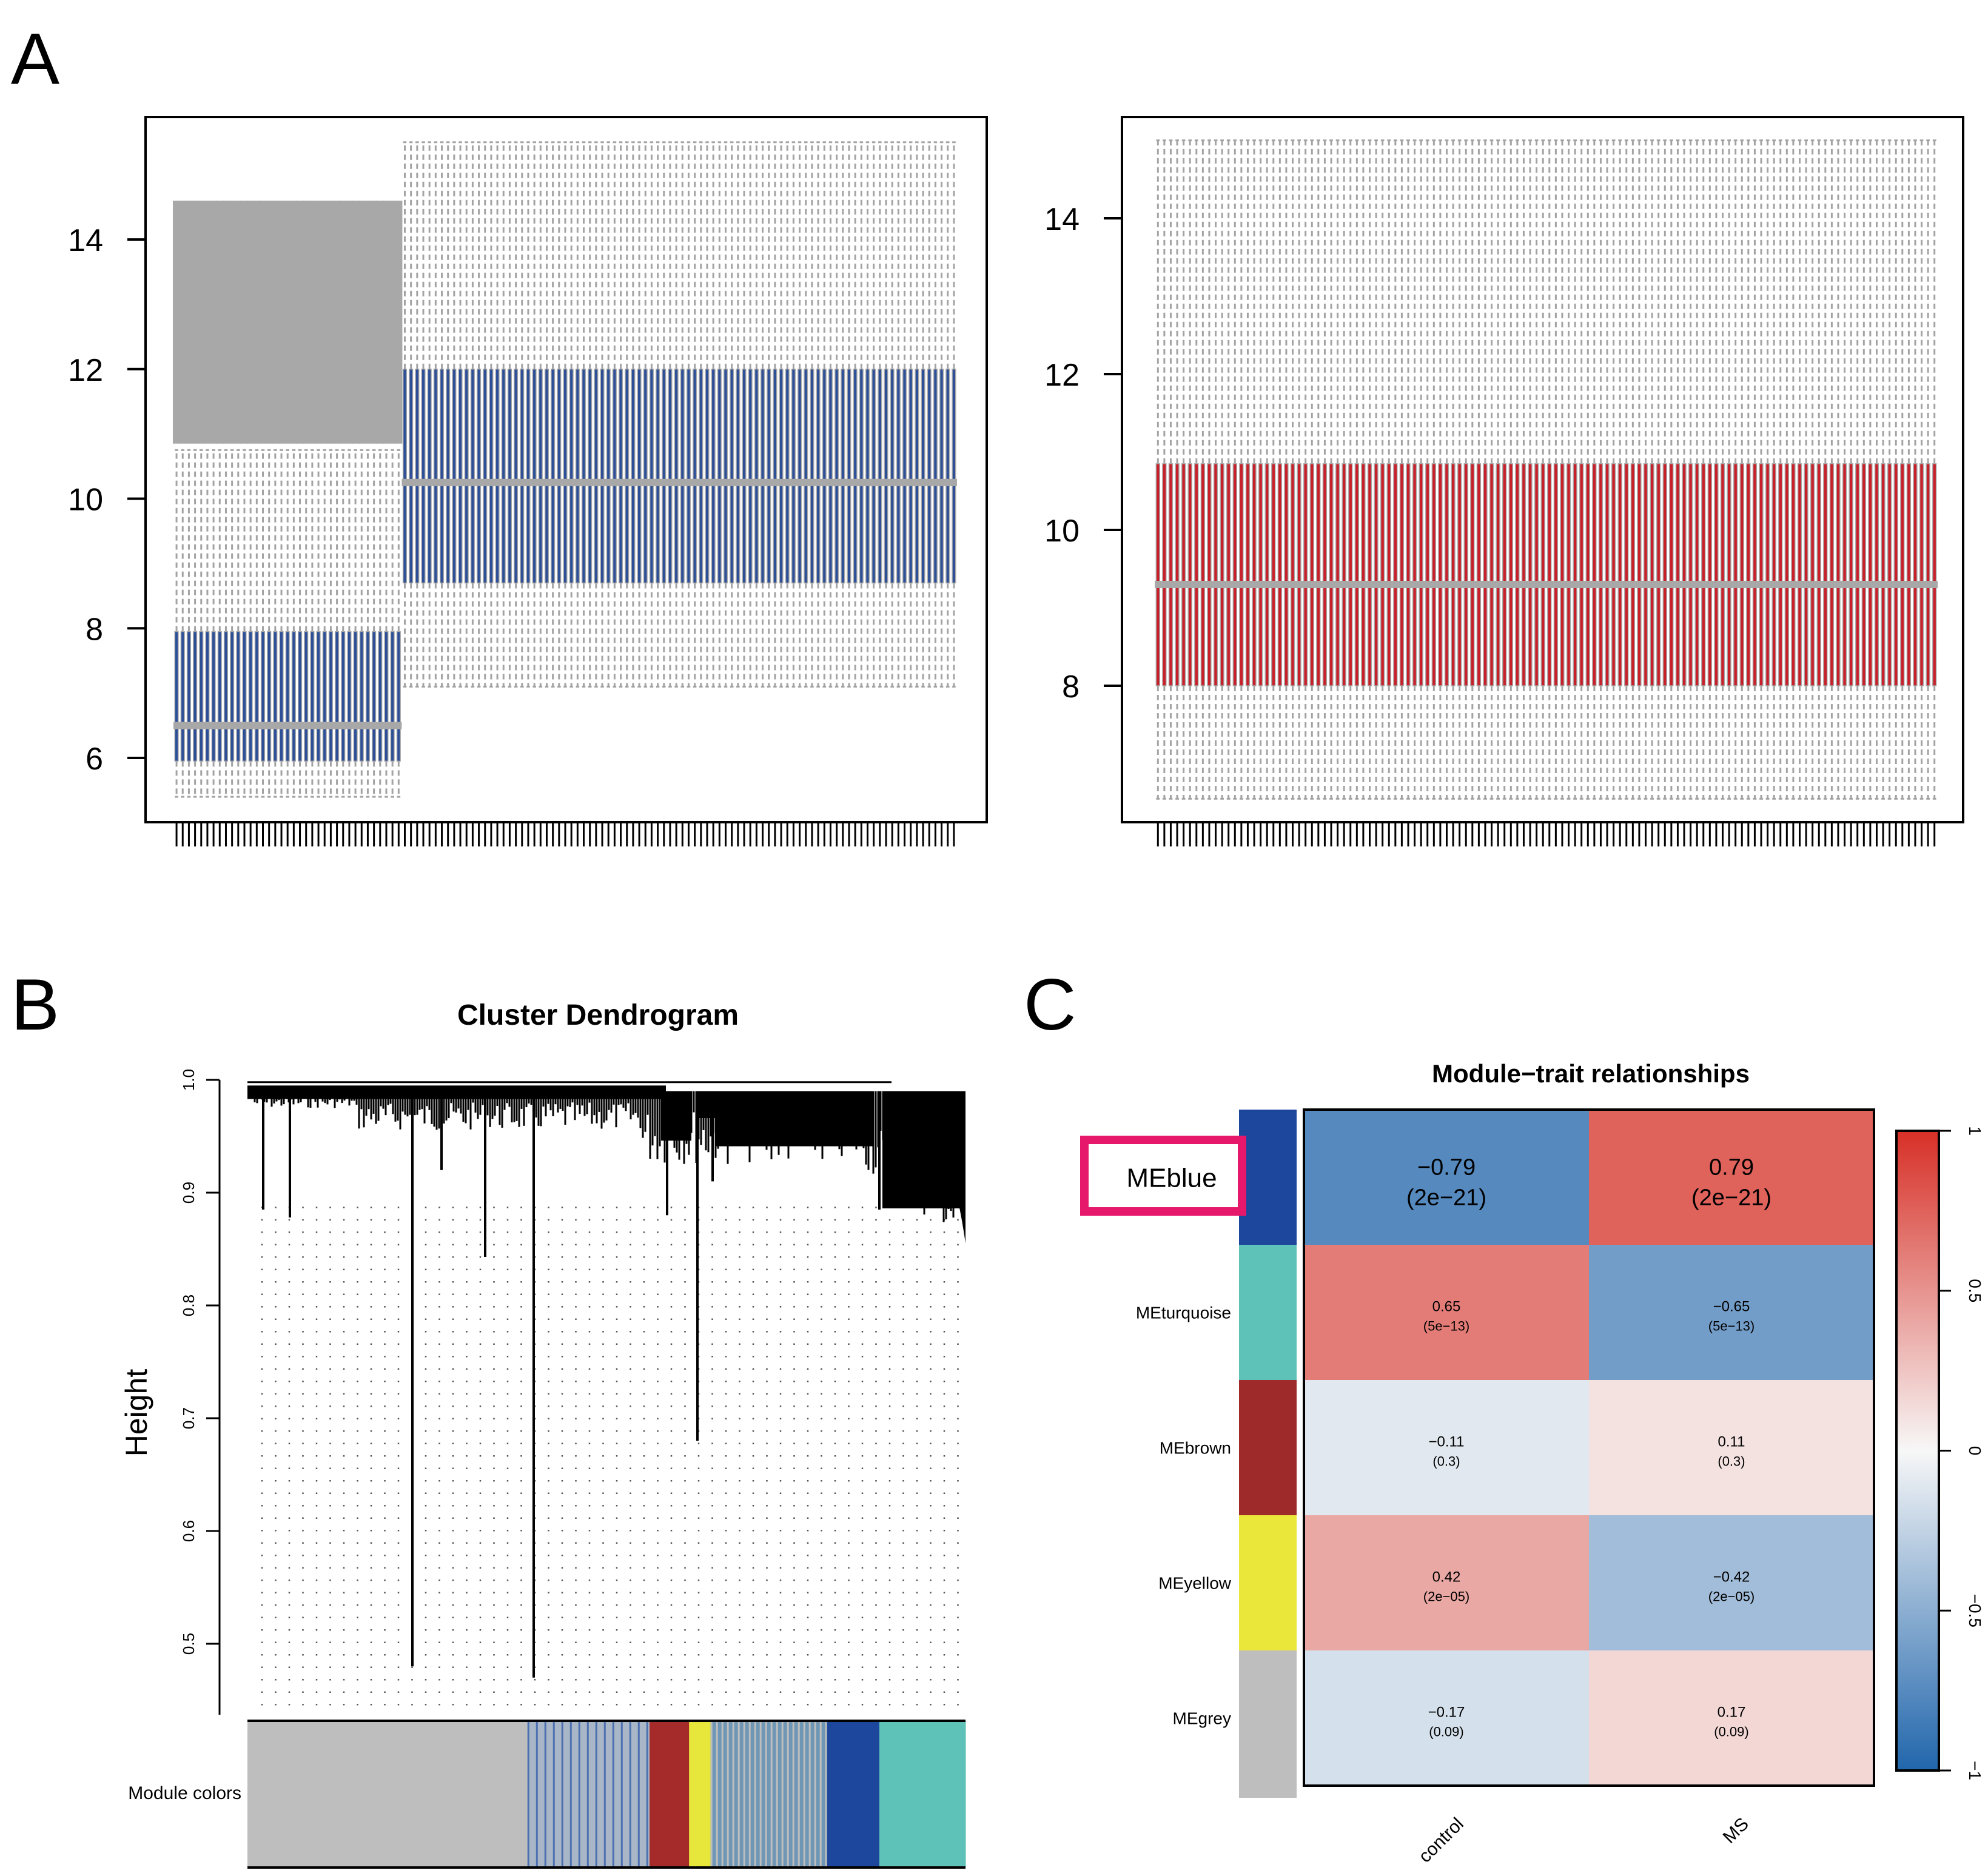 The width and height of the screenshot is (1988, 1876). Describe the element at coordinates (1731, 1577) in the screenshot. I see `cell-correlation: −0.42` at that location.